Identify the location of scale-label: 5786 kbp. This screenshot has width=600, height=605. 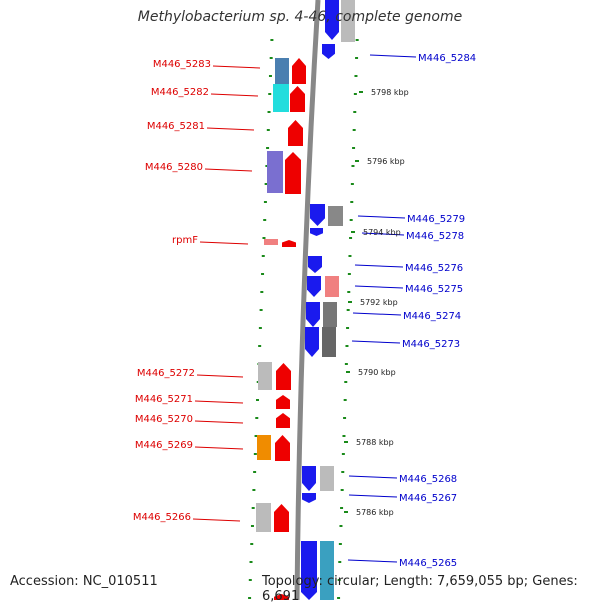
(375, 512).